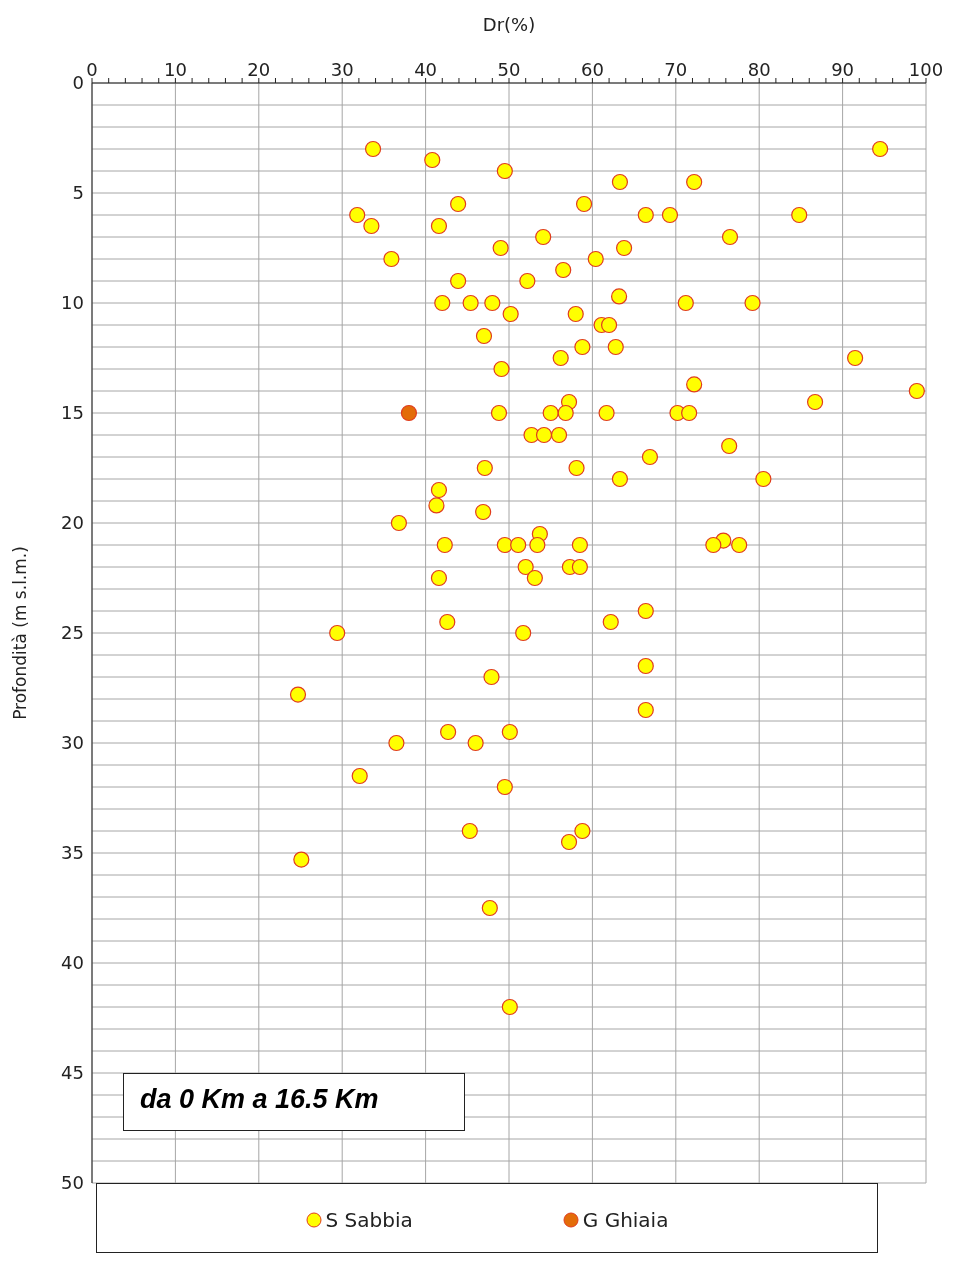 This screenshot has height=1263, width=958. What do you see at coordinates (676, 69) in the screenshot?
I see `x-tick-label: 70` at bounding box center [676, 69].